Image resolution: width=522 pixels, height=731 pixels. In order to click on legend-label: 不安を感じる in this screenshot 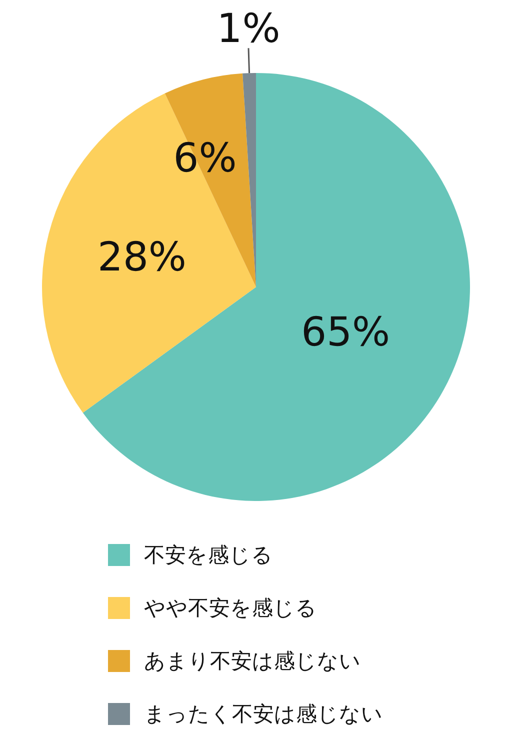, I will do `click(208, 555)`.